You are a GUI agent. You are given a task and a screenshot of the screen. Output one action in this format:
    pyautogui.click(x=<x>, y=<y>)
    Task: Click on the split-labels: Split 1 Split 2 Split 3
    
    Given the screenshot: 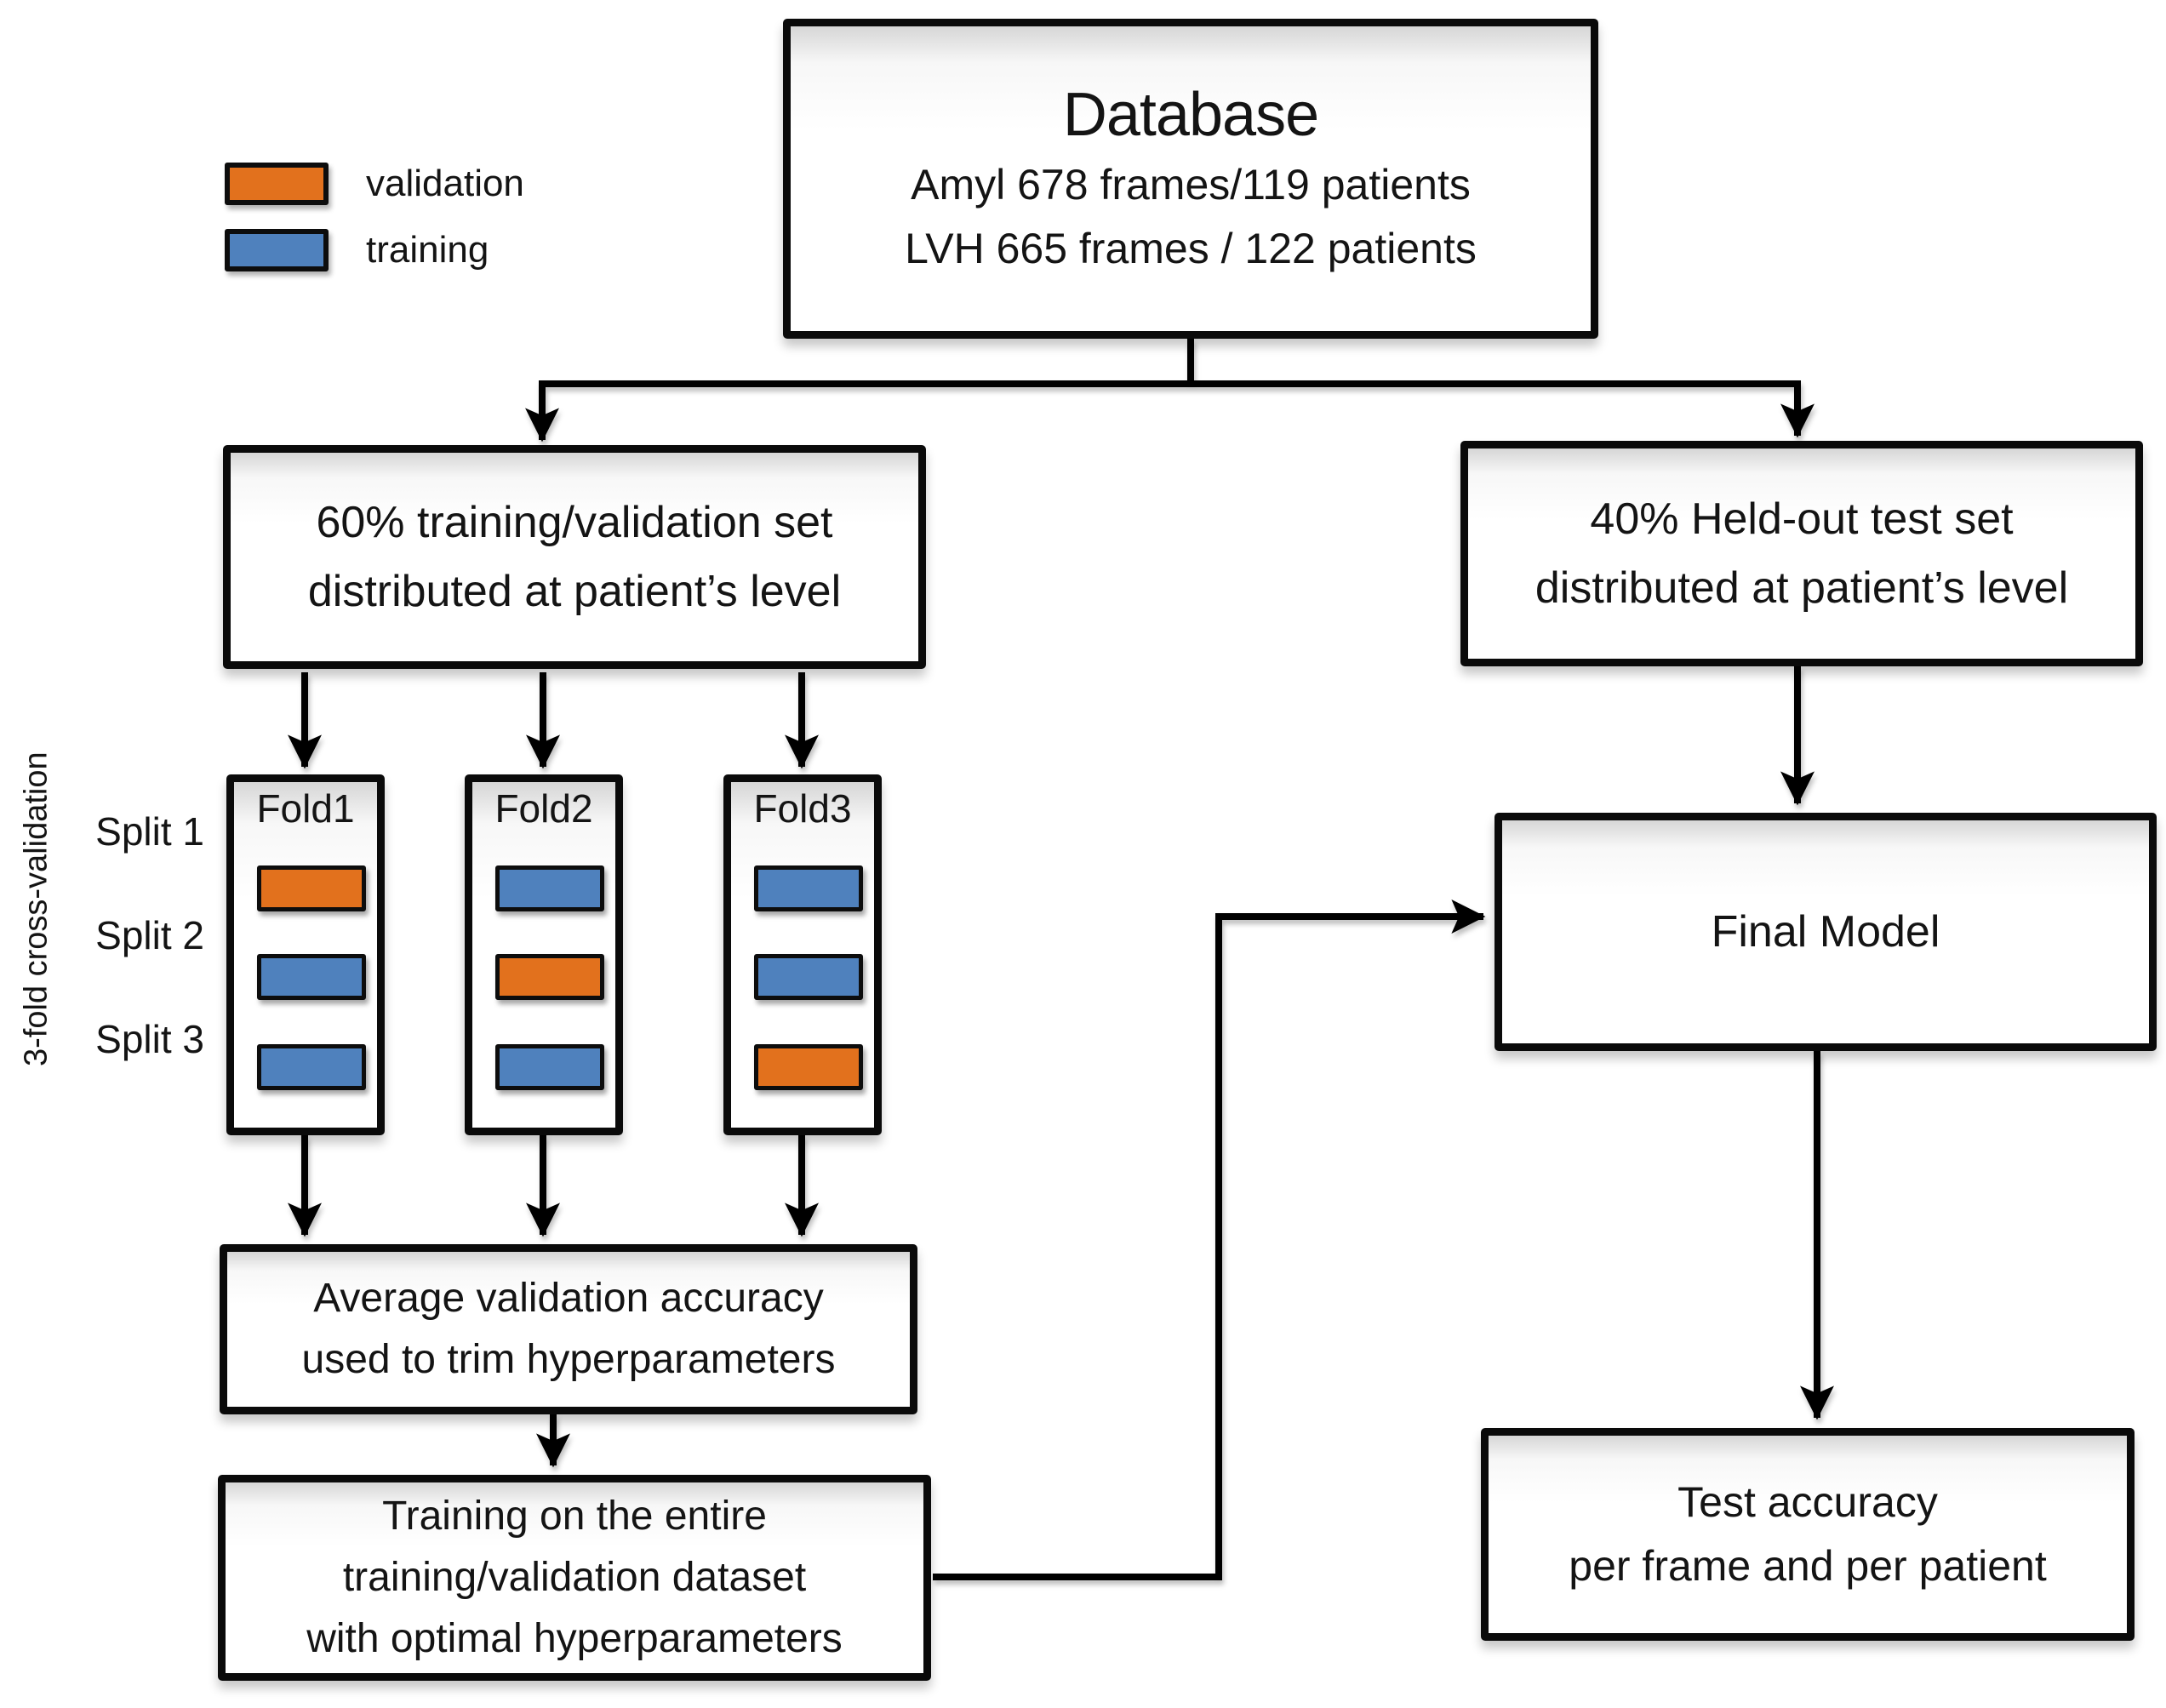 What is the action you would take?
    pyautogui.click(x=132, y=966)
    